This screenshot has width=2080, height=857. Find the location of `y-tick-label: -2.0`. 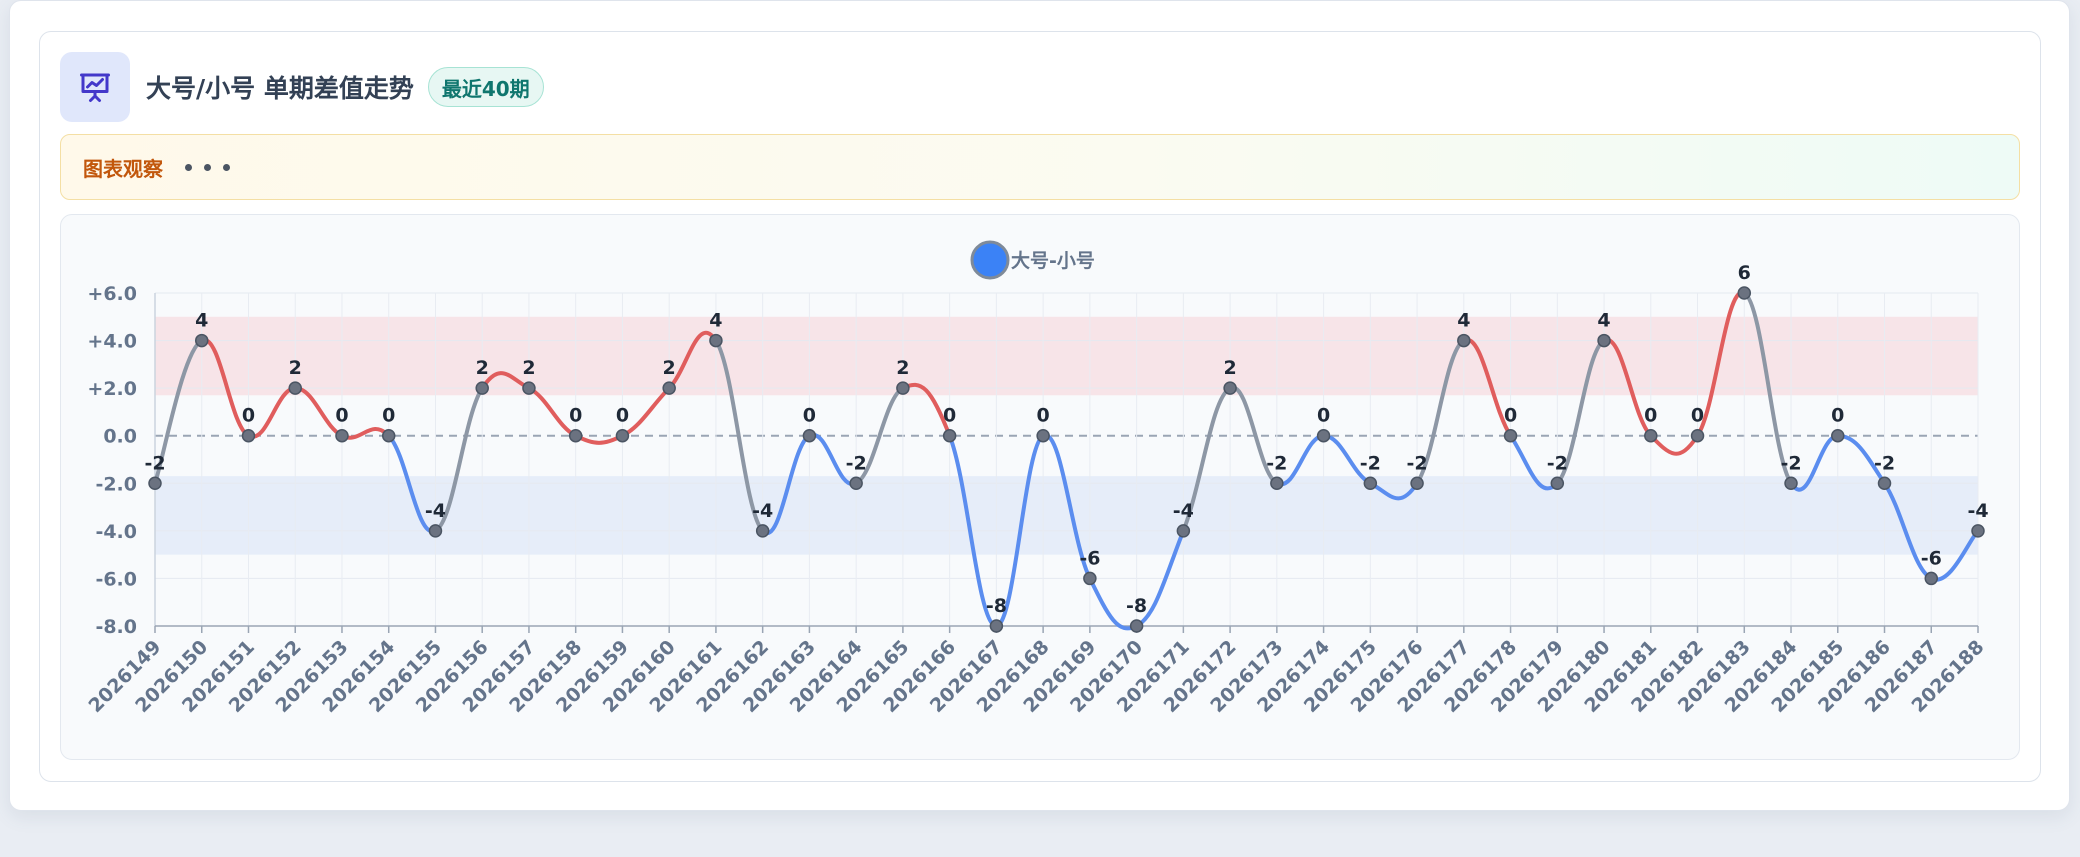

y-tick-label: -2.0 is located at coordinates (116, 484).